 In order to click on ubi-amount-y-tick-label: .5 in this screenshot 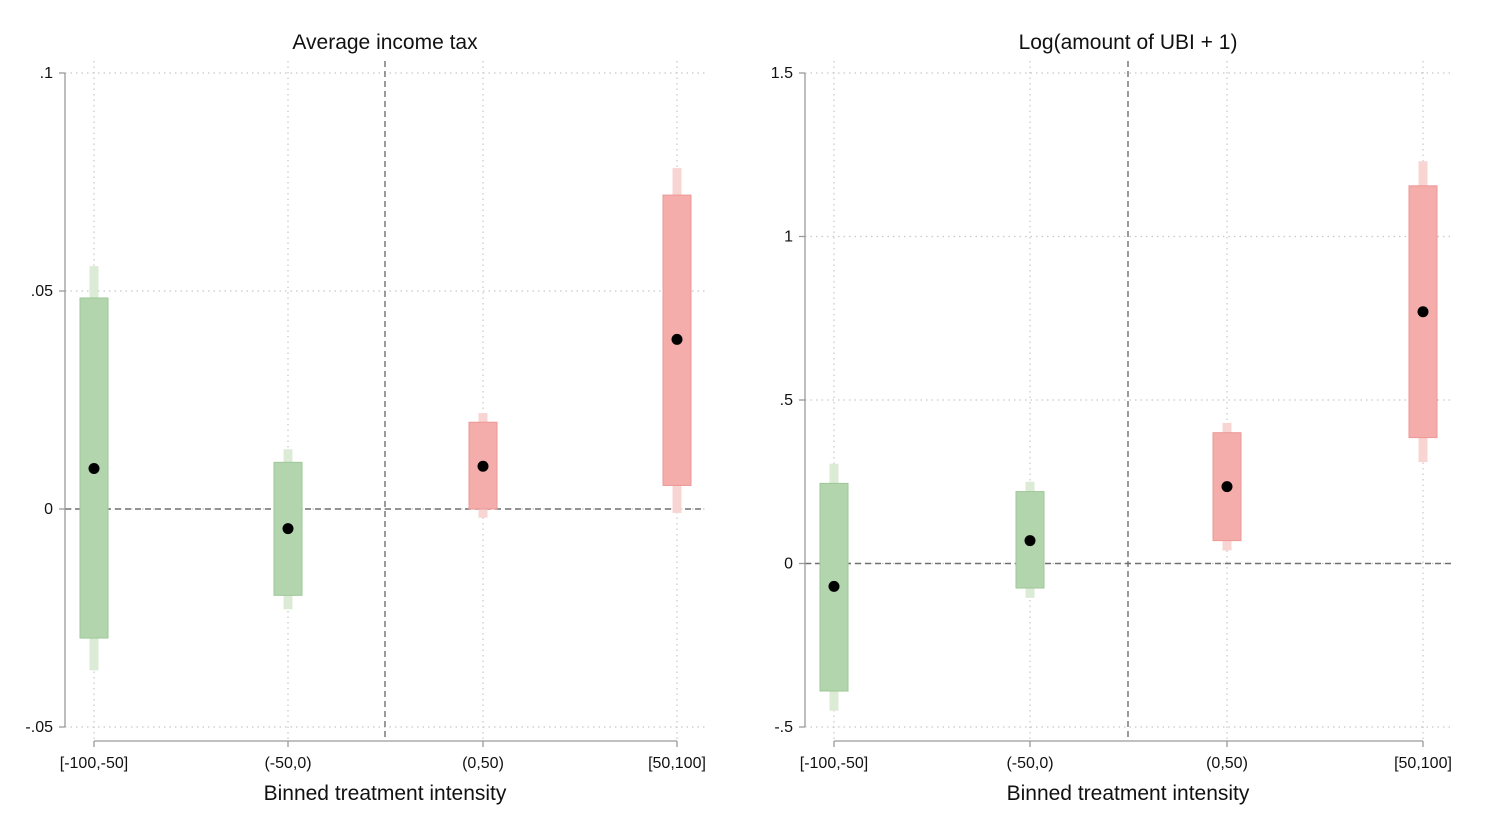, I will do `click(786, 400)`.